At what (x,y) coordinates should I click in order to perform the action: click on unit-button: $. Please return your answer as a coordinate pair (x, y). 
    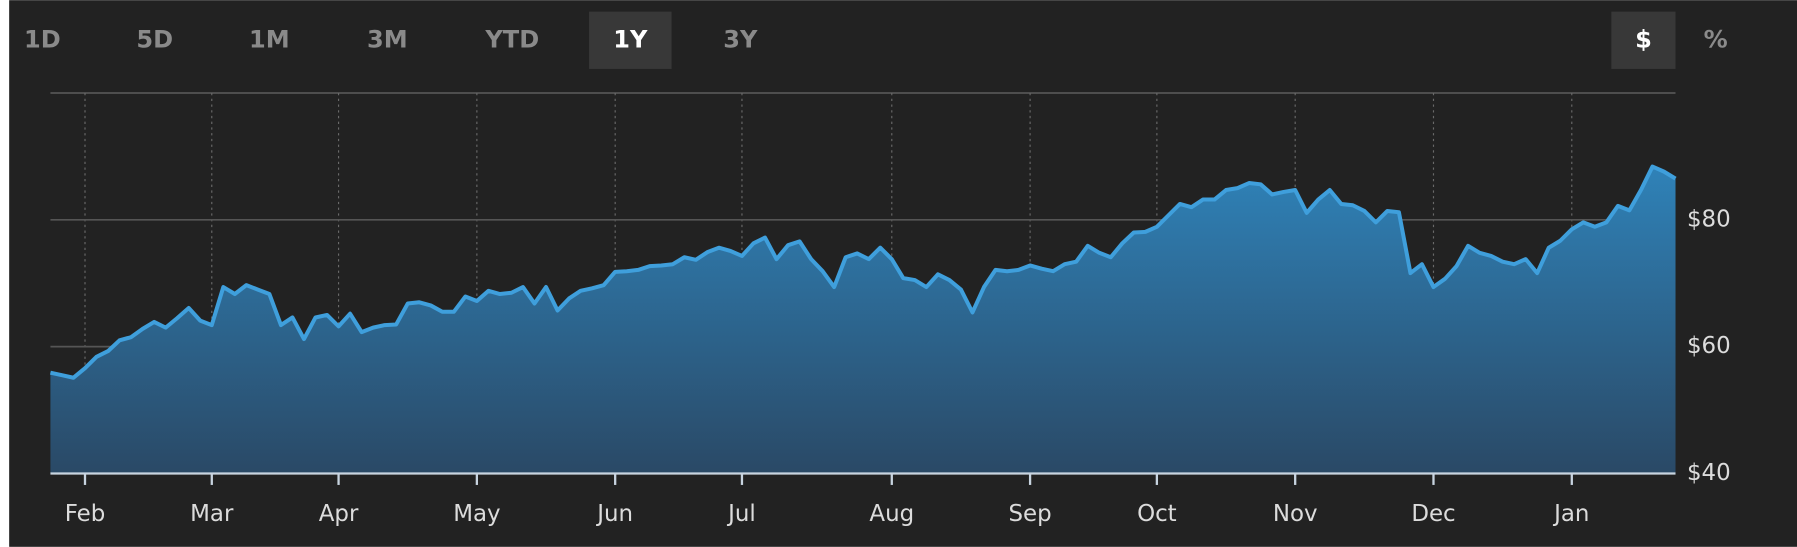
    Looking at the image, I should click on (1643, 39).